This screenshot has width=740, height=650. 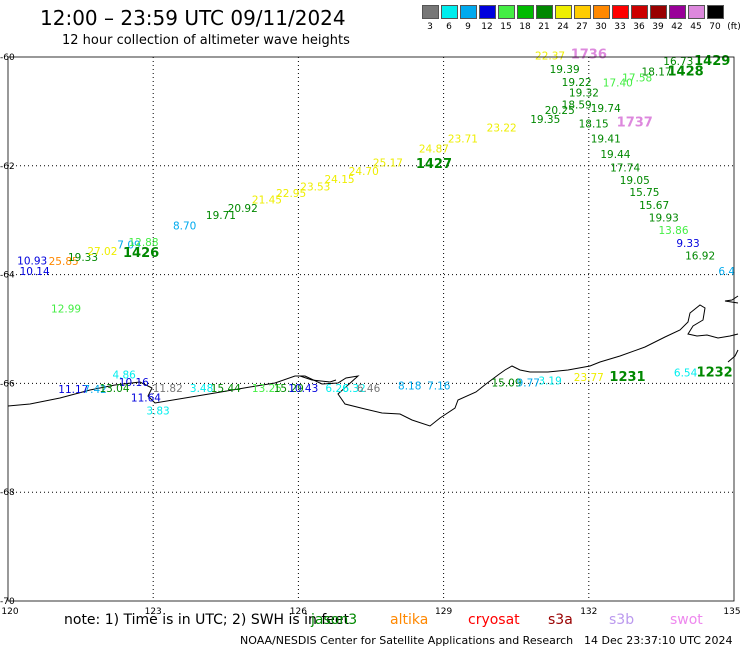 What do you see at coordinates (168, 389) in the screenshot?
I see `wave-height-value: 11.82` at bounding box center [168, 389].